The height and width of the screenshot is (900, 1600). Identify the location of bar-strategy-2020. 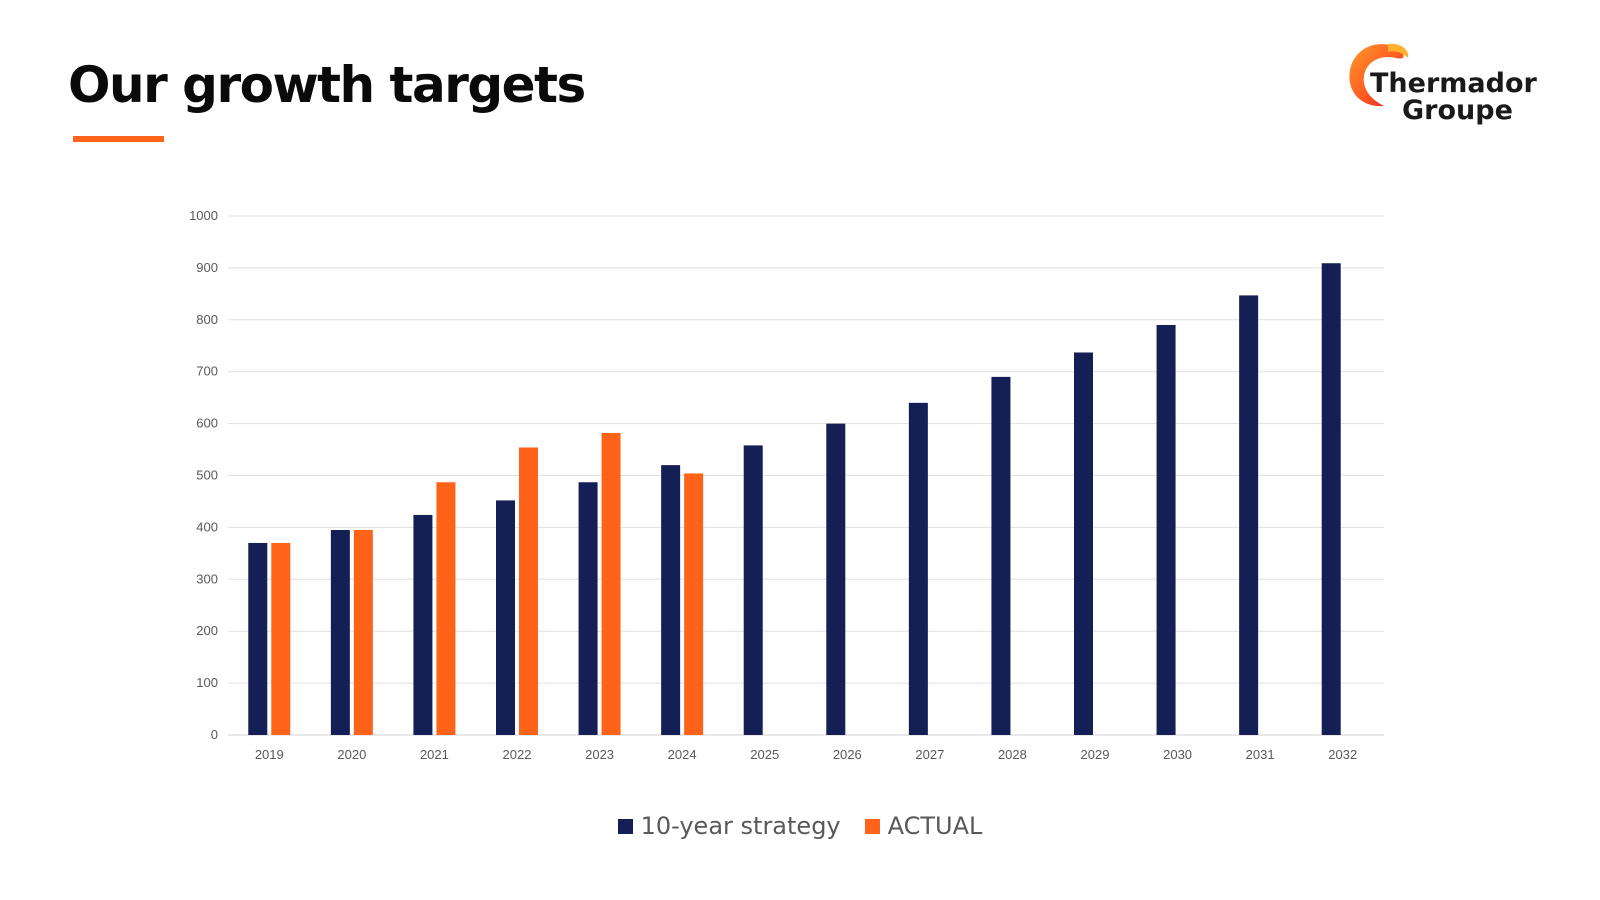
(340, 632).